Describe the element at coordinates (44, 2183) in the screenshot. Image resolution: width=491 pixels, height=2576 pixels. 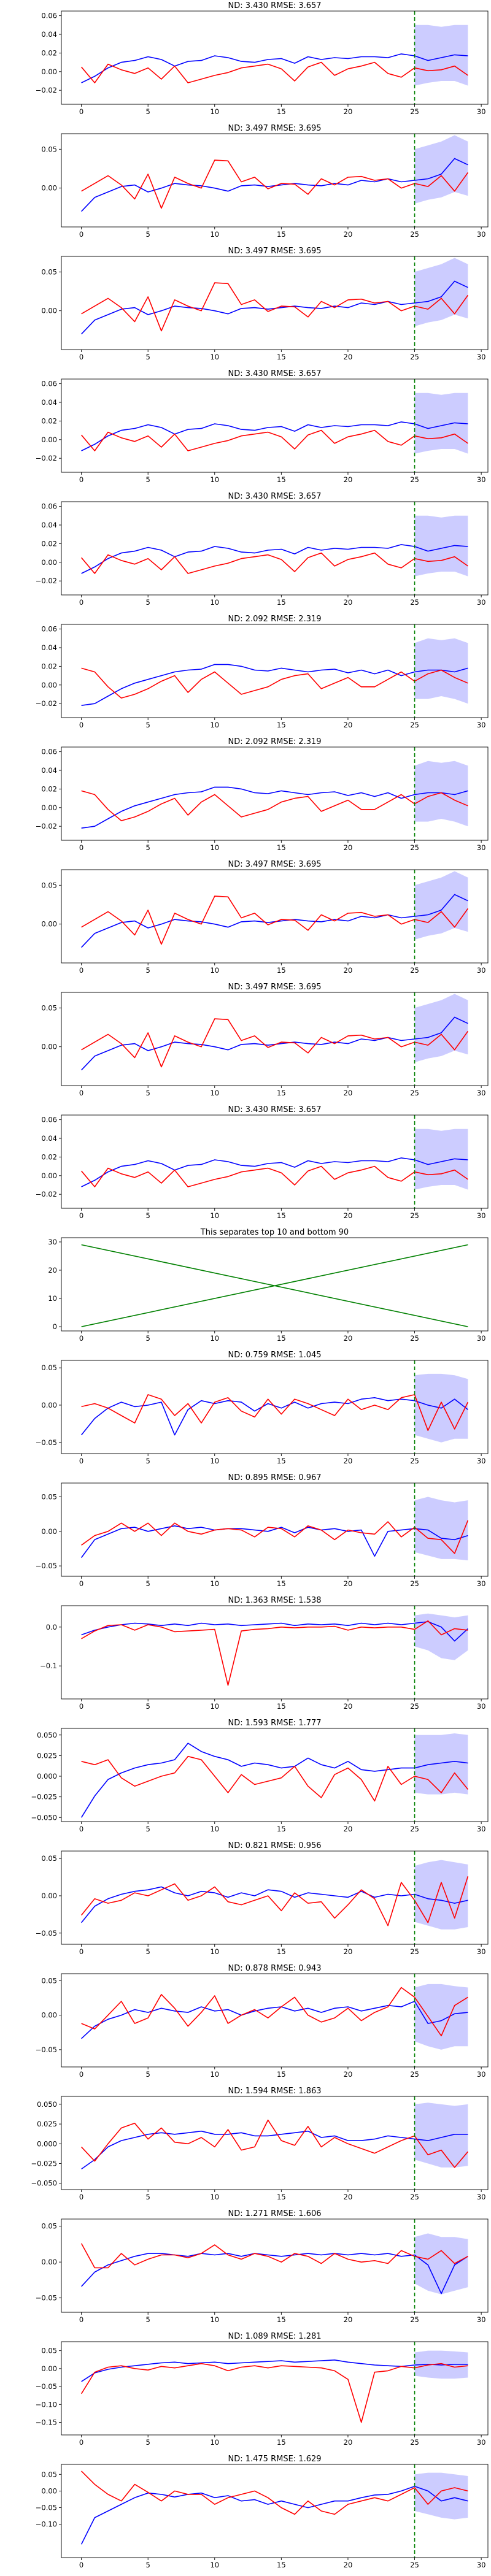
I see `y-tick-label: −0.050` at that location.